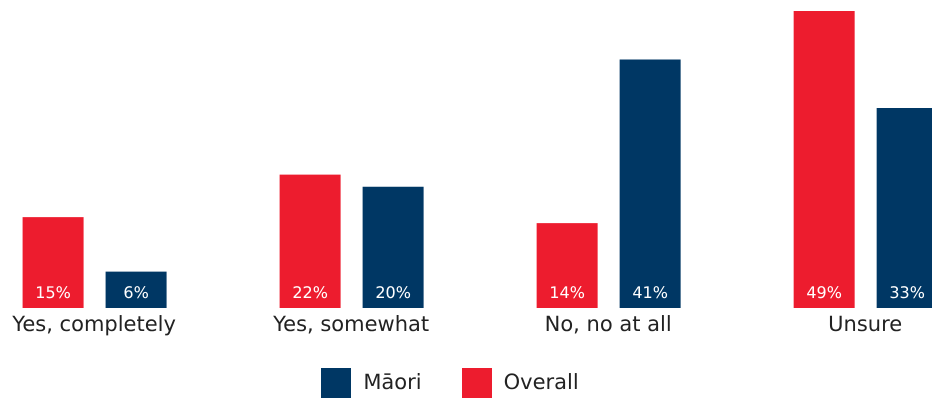 The width and height of the screenshot is (940, 401). What do you see at coordinates (310, 292) in the screenshot?
I see `data-label: 22%` at bounding box center [310, 292].